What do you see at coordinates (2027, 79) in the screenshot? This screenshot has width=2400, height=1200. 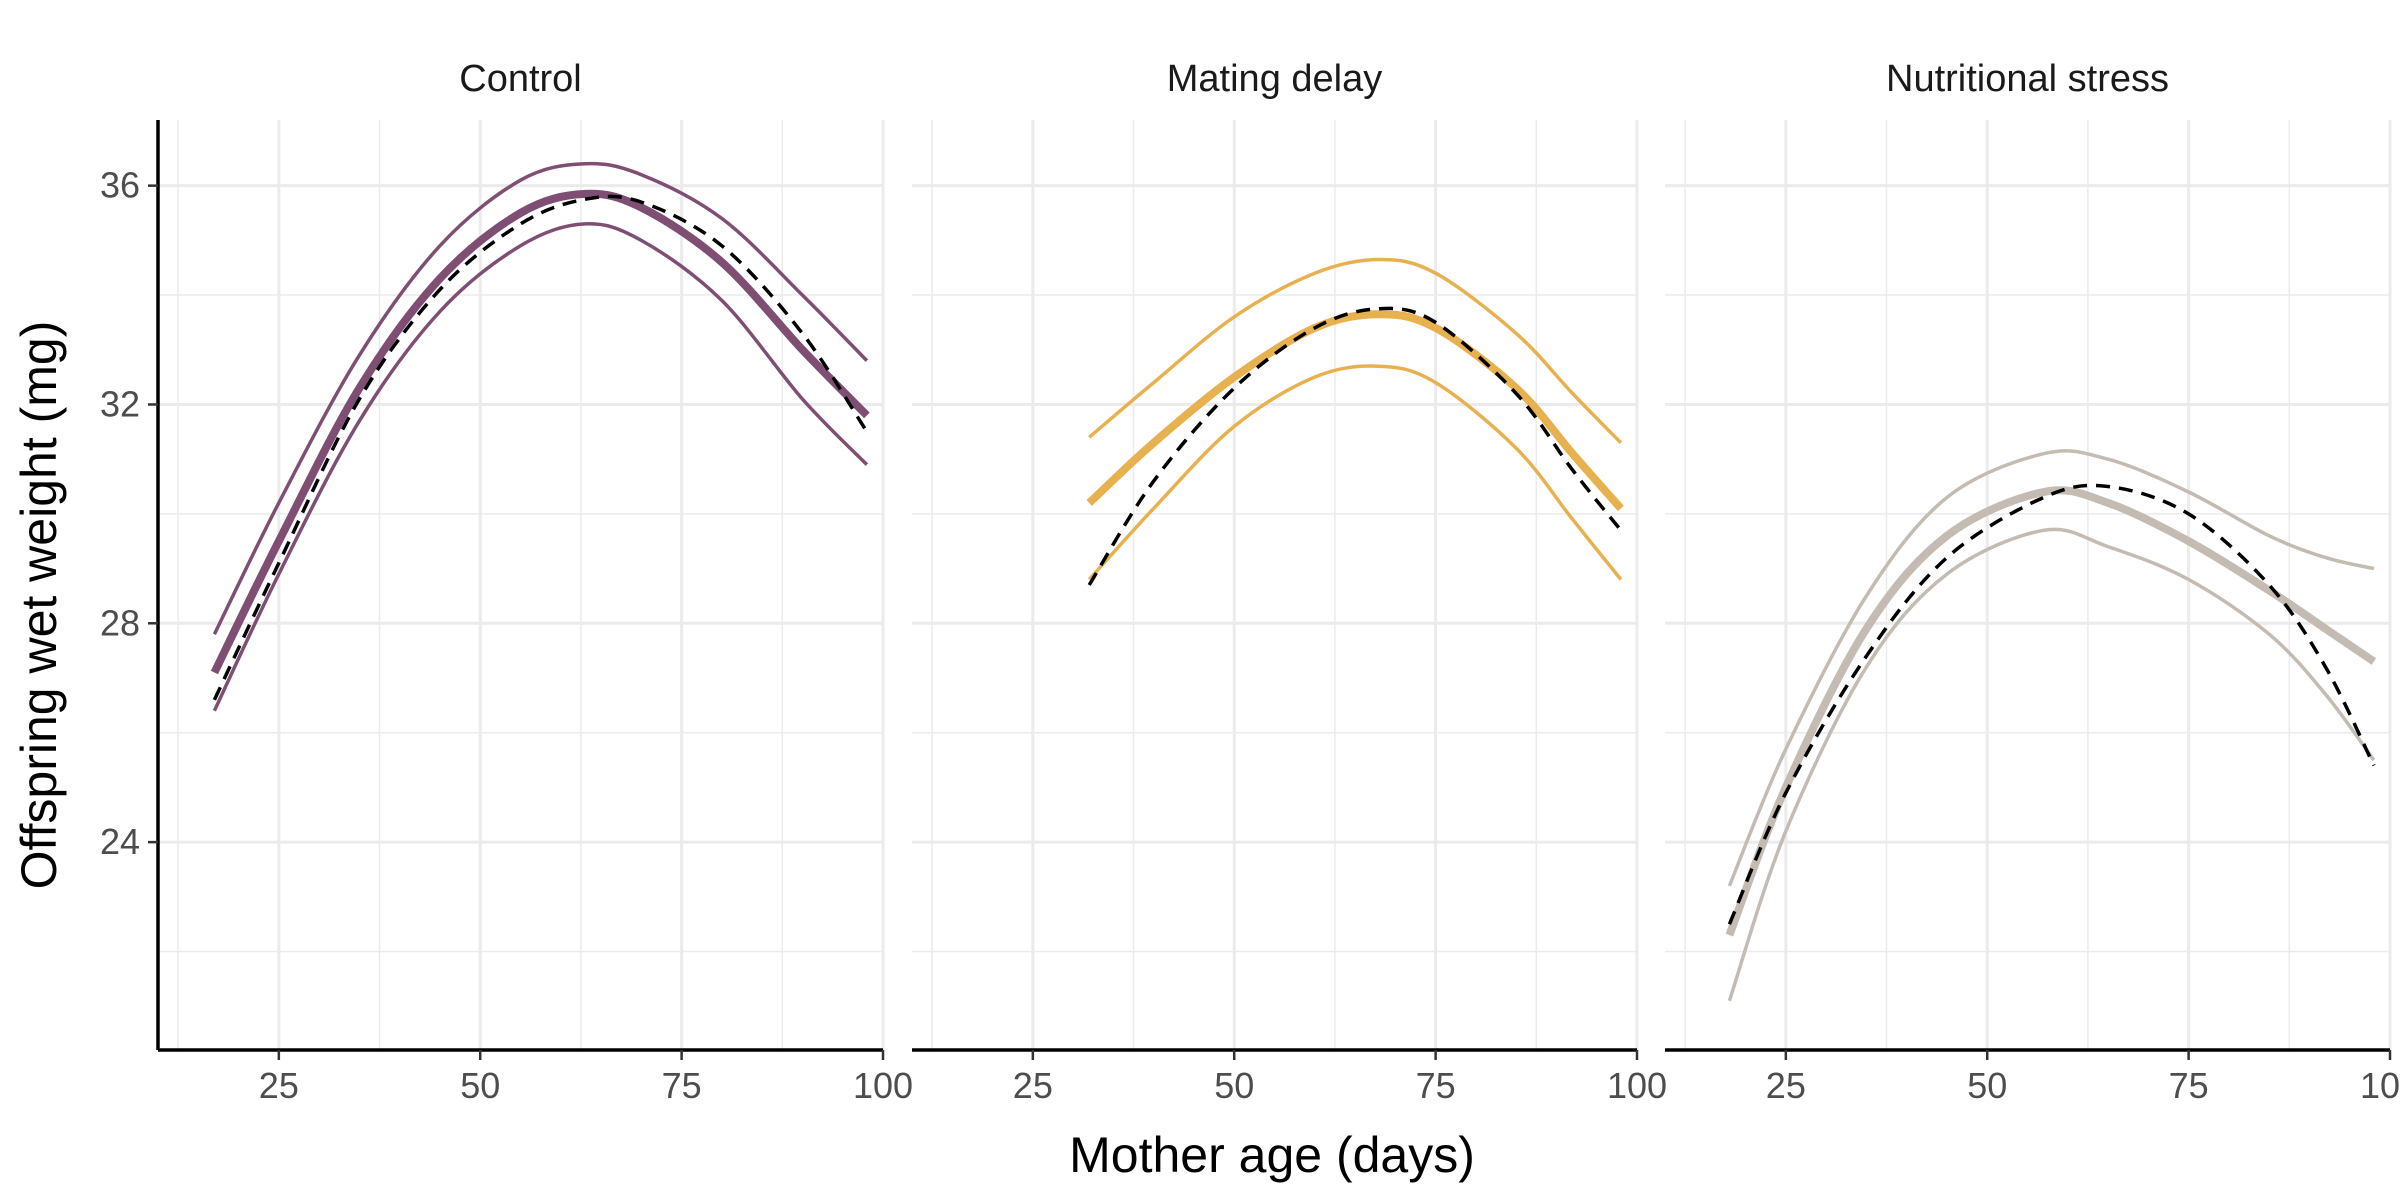 I see `facet-title: Nutritional stress` at bounding box center [2027, 79].